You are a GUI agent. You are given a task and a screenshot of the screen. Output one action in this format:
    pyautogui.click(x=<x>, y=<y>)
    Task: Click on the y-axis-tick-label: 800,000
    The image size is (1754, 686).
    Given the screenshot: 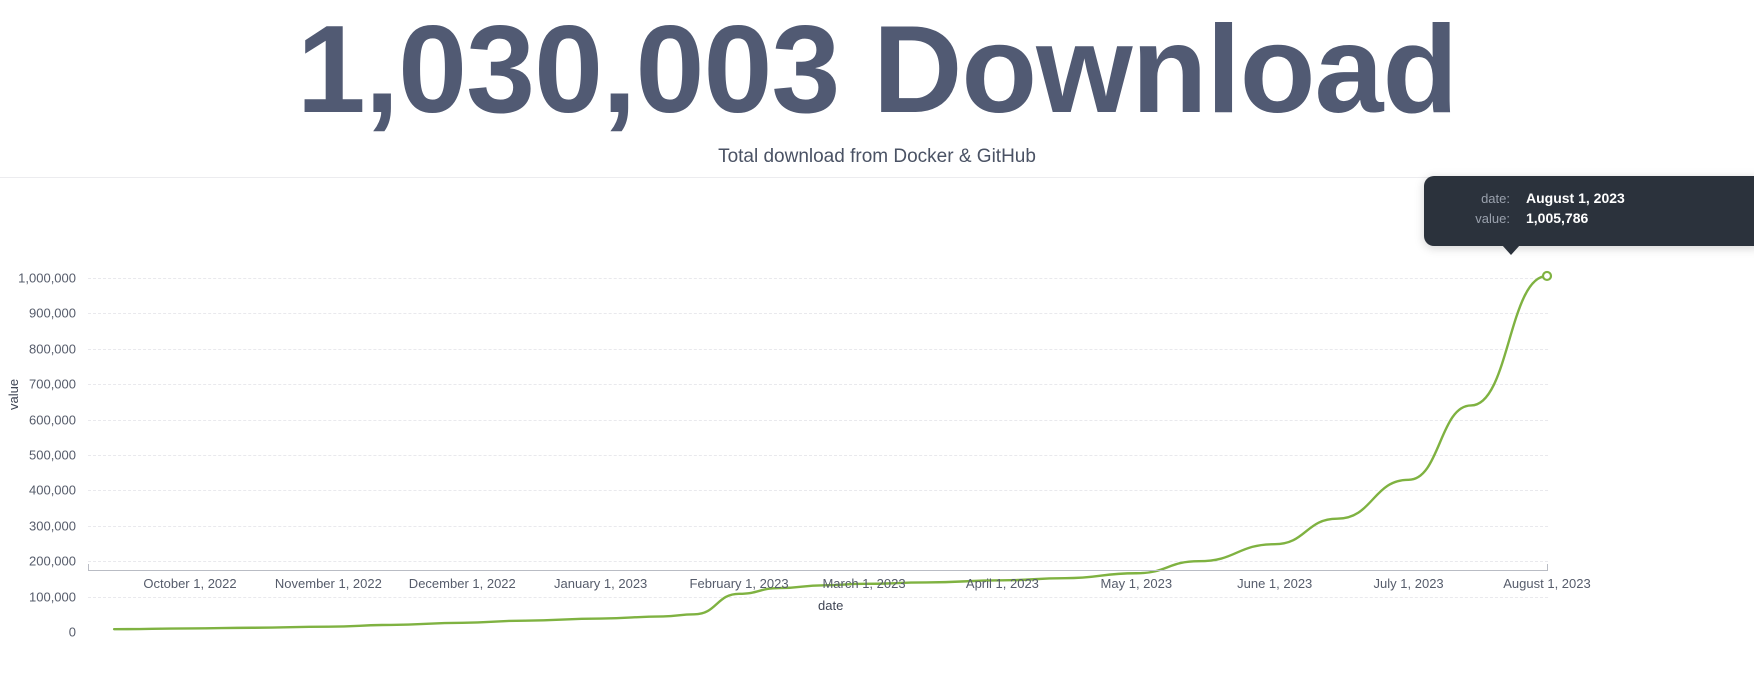 What is the action you would take?
    pyautogui.click(x=52, y=349)
    